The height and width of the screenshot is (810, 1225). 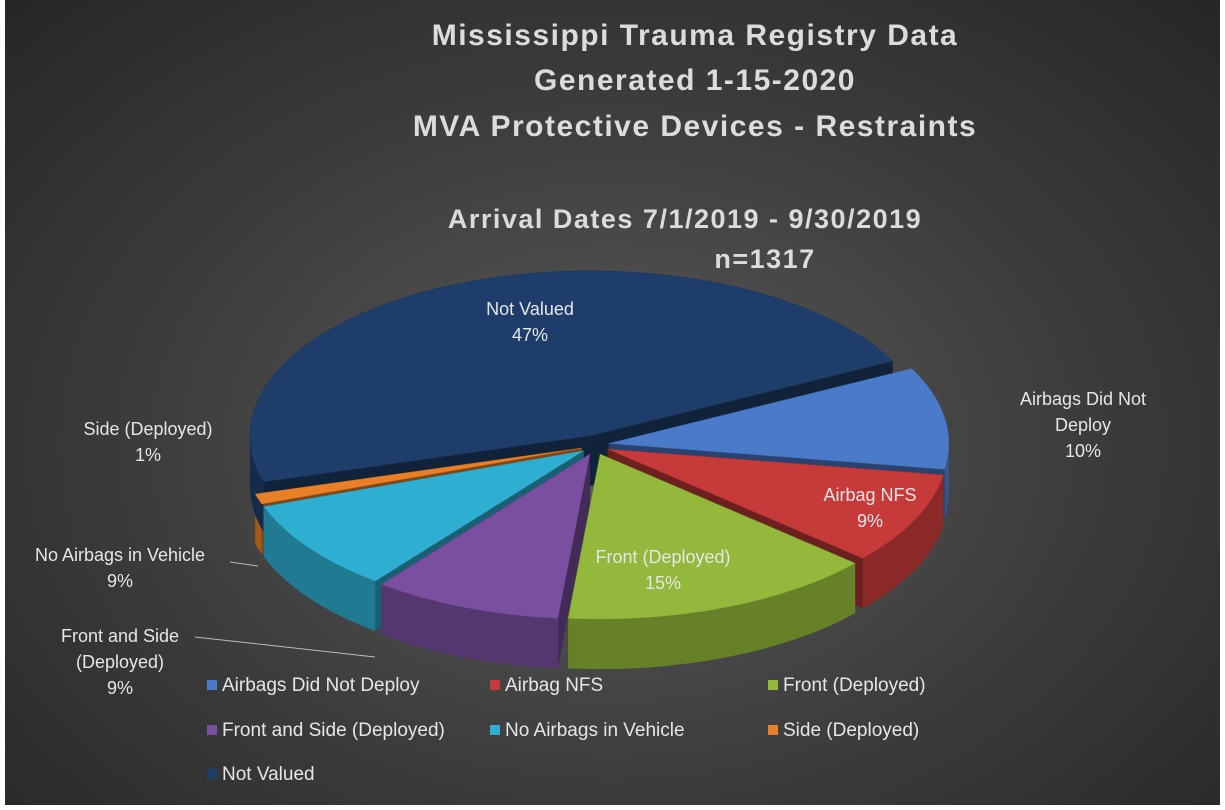 I want to click on data-label: Front and Side (Deployed) 9%, so click(x=120, y=662).